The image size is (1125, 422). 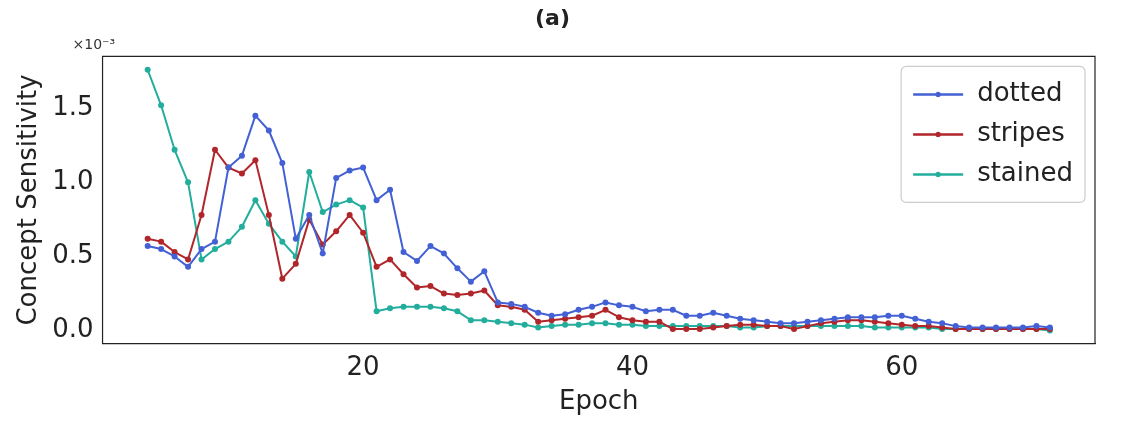 I want to click on y-axis-title: Concept Sensitivity, so click(x=27, y=200).